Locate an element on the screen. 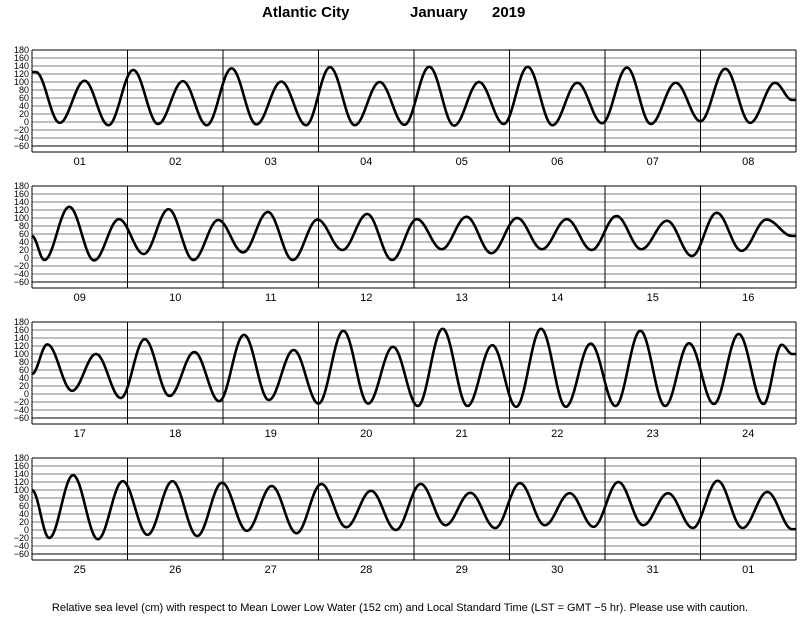 Image resolution: width=800 pixels, height=618 pixels. day-label: 20 is located at coordinates (366, 434).